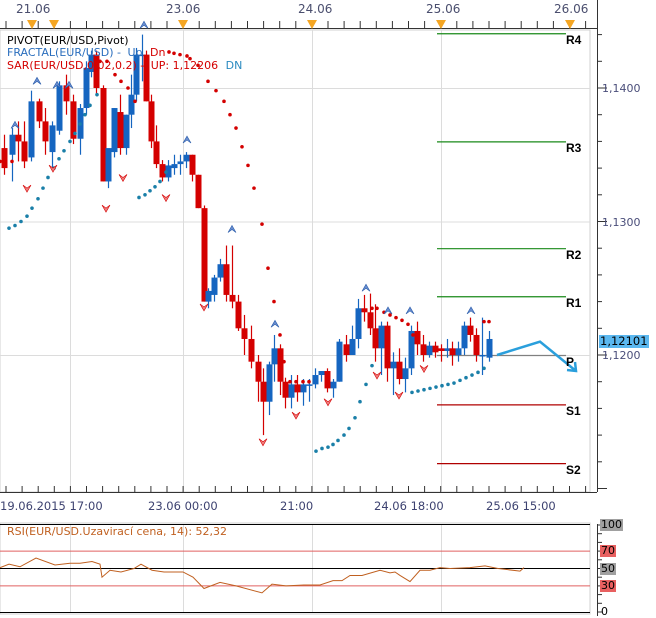 The image size is (656, 618). What do you see at coordinates (536, 356) in the screenshot?
I see `forecast-line` at bounding box center [536, 356].